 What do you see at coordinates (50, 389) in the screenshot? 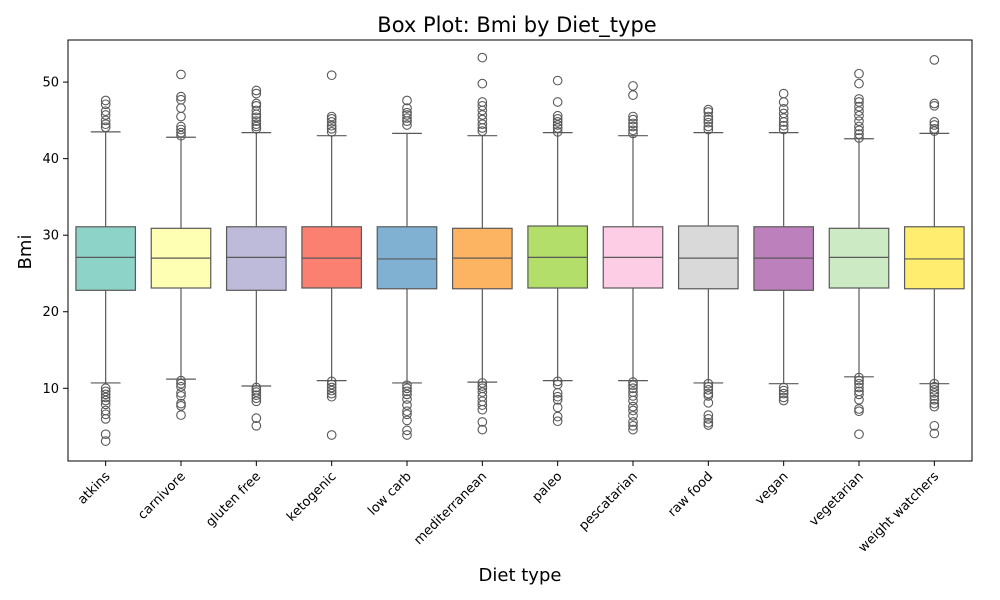
I see `y-tick-label-10: 10` at bounding box center [50, 389].